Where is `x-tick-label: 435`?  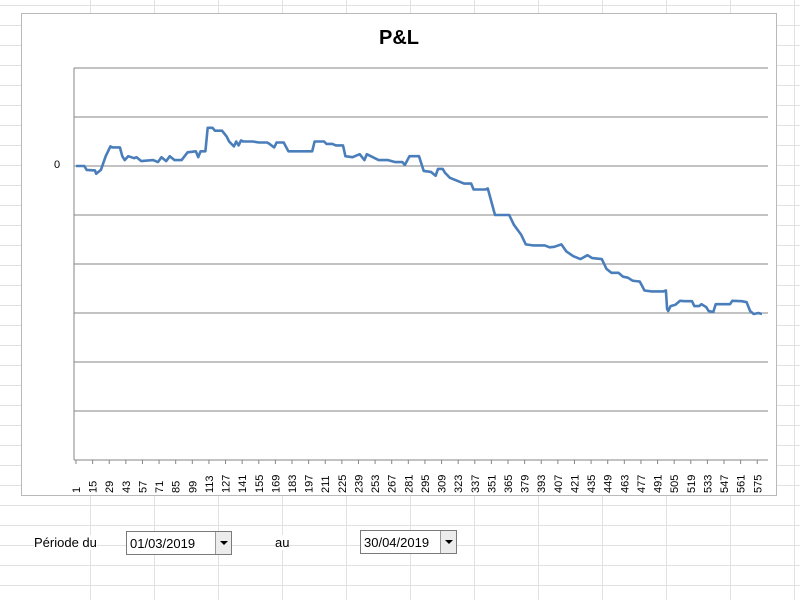
x-tick-label: 435 is located at coordinates (592, 484).